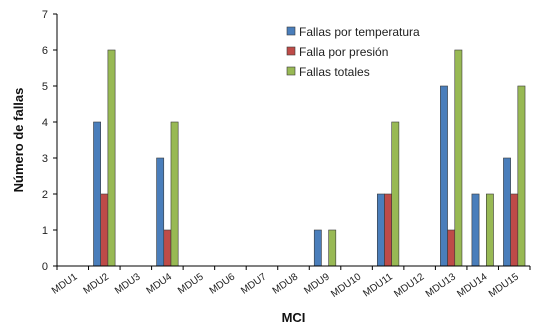 The width and height of the screenshot is (536, 327). I want to click on x-tick-label-mdu5: MDU5, so click(191, 284).